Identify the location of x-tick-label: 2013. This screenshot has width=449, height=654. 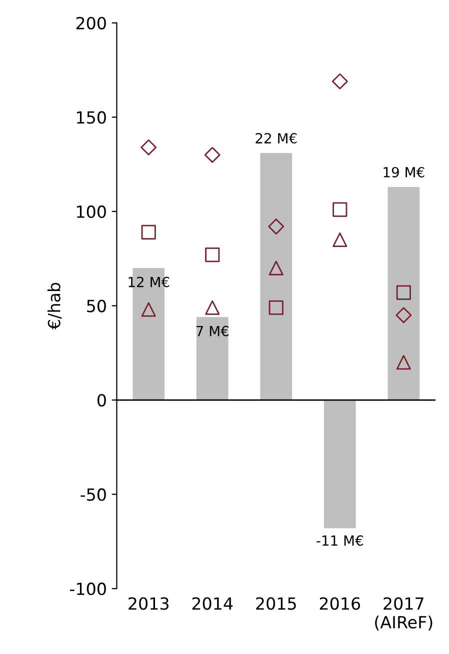
(148, 603).